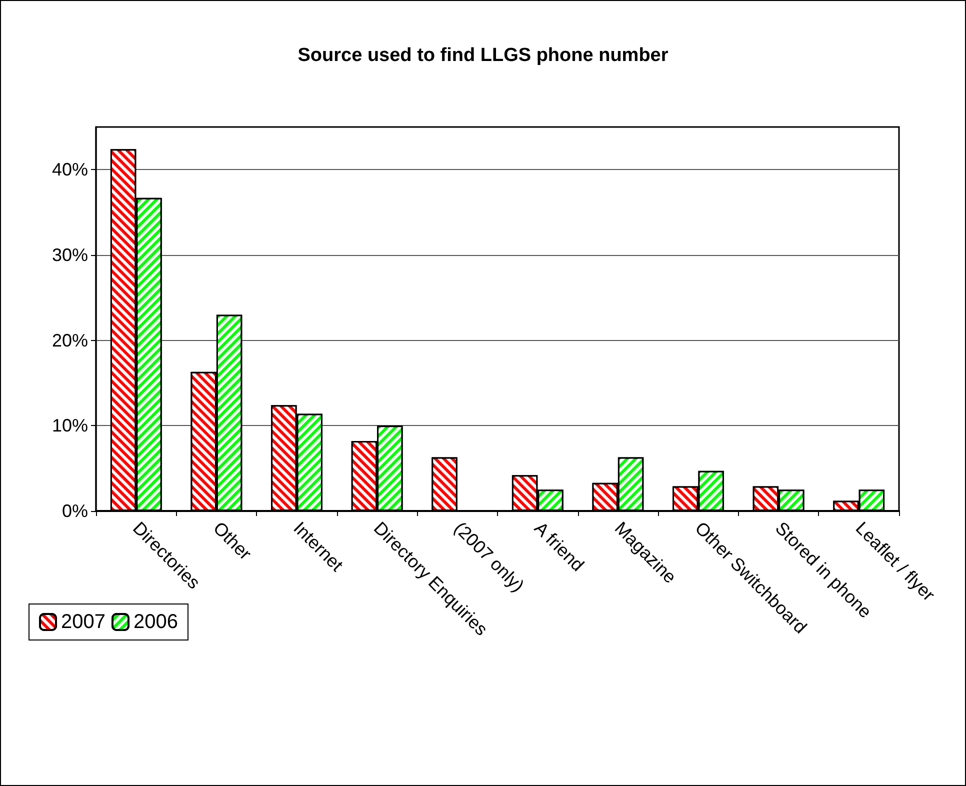  What do you see at coordinates (483, 55) in the screenshot?
I see `chart-title: Source used to find LLGS phone number` at bounding box center [483, 55].